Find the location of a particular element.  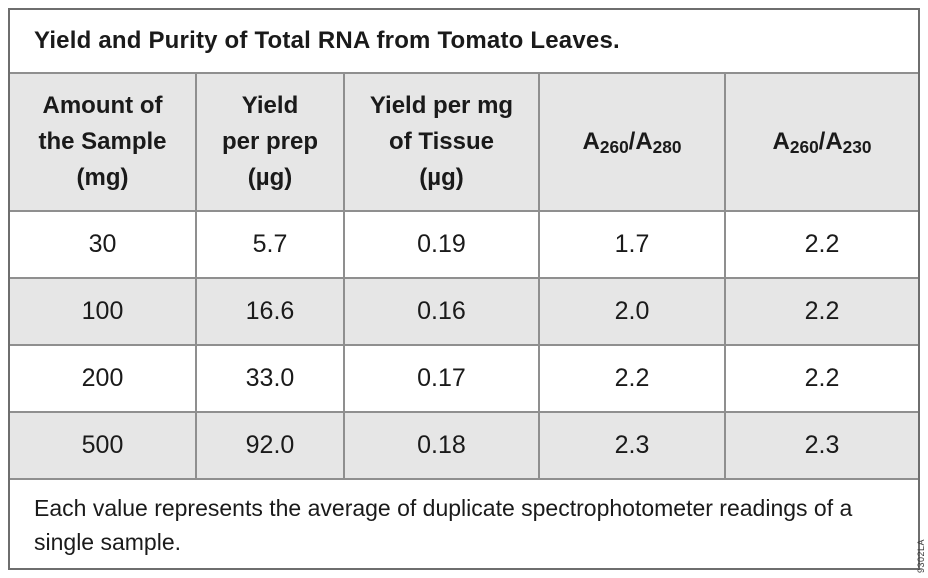

header-line: of Tissue is located at coordinates (441, 141).